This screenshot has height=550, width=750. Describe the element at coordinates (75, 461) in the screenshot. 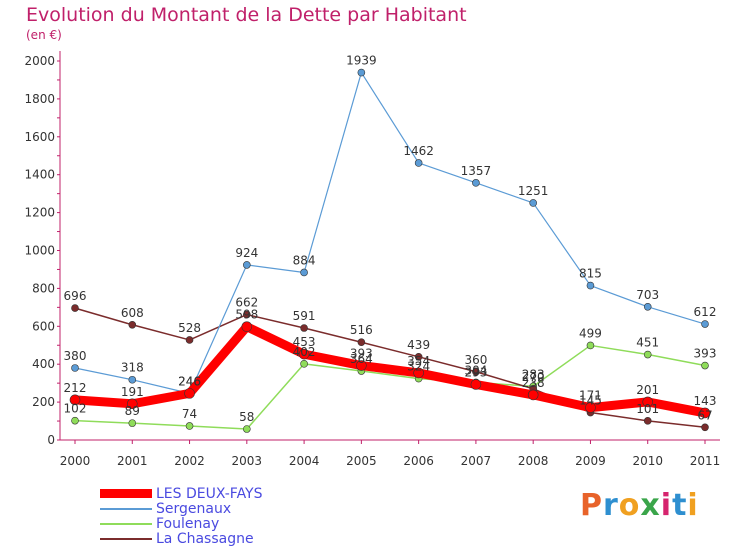

I see `x-tick-label: 2000` at that location.